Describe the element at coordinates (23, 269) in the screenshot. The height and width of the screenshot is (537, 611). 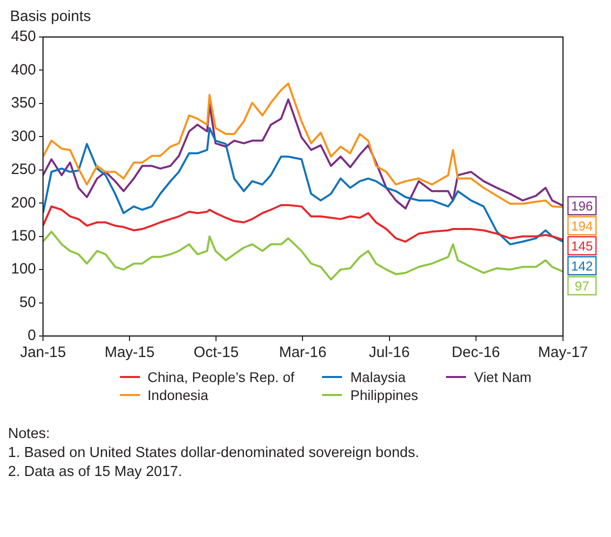
I see `y-tick-label: 100` at that location.